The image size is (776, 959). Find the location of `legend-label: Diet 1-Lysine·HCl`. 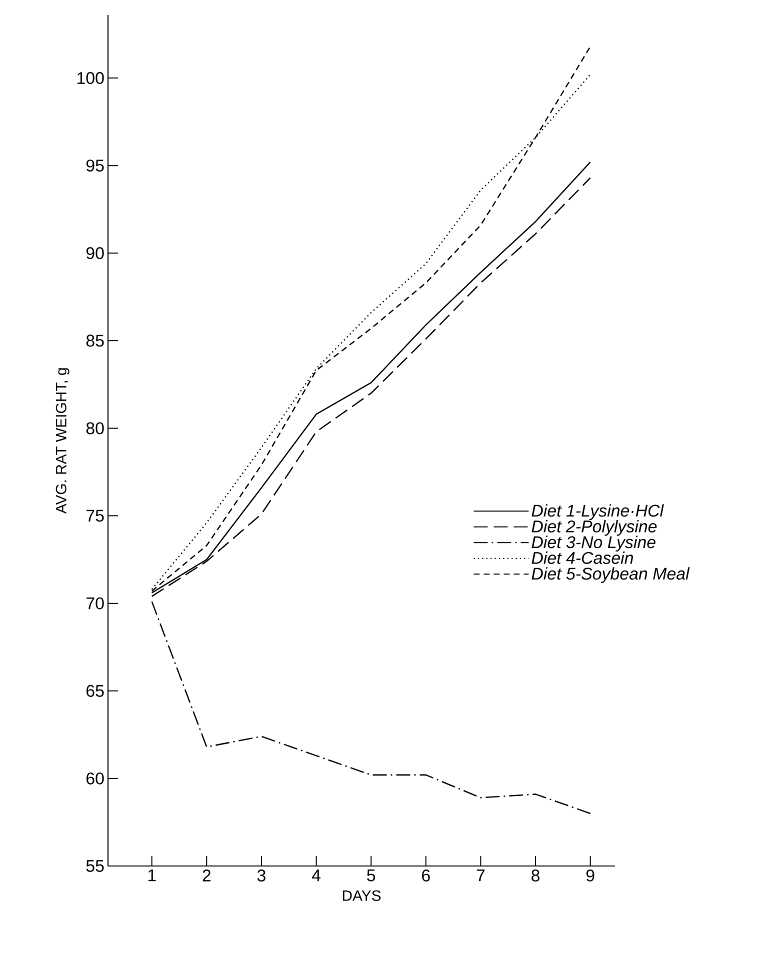

legend-label: Diet 1-Lysine·HCl is located at coordinates (598, 512).